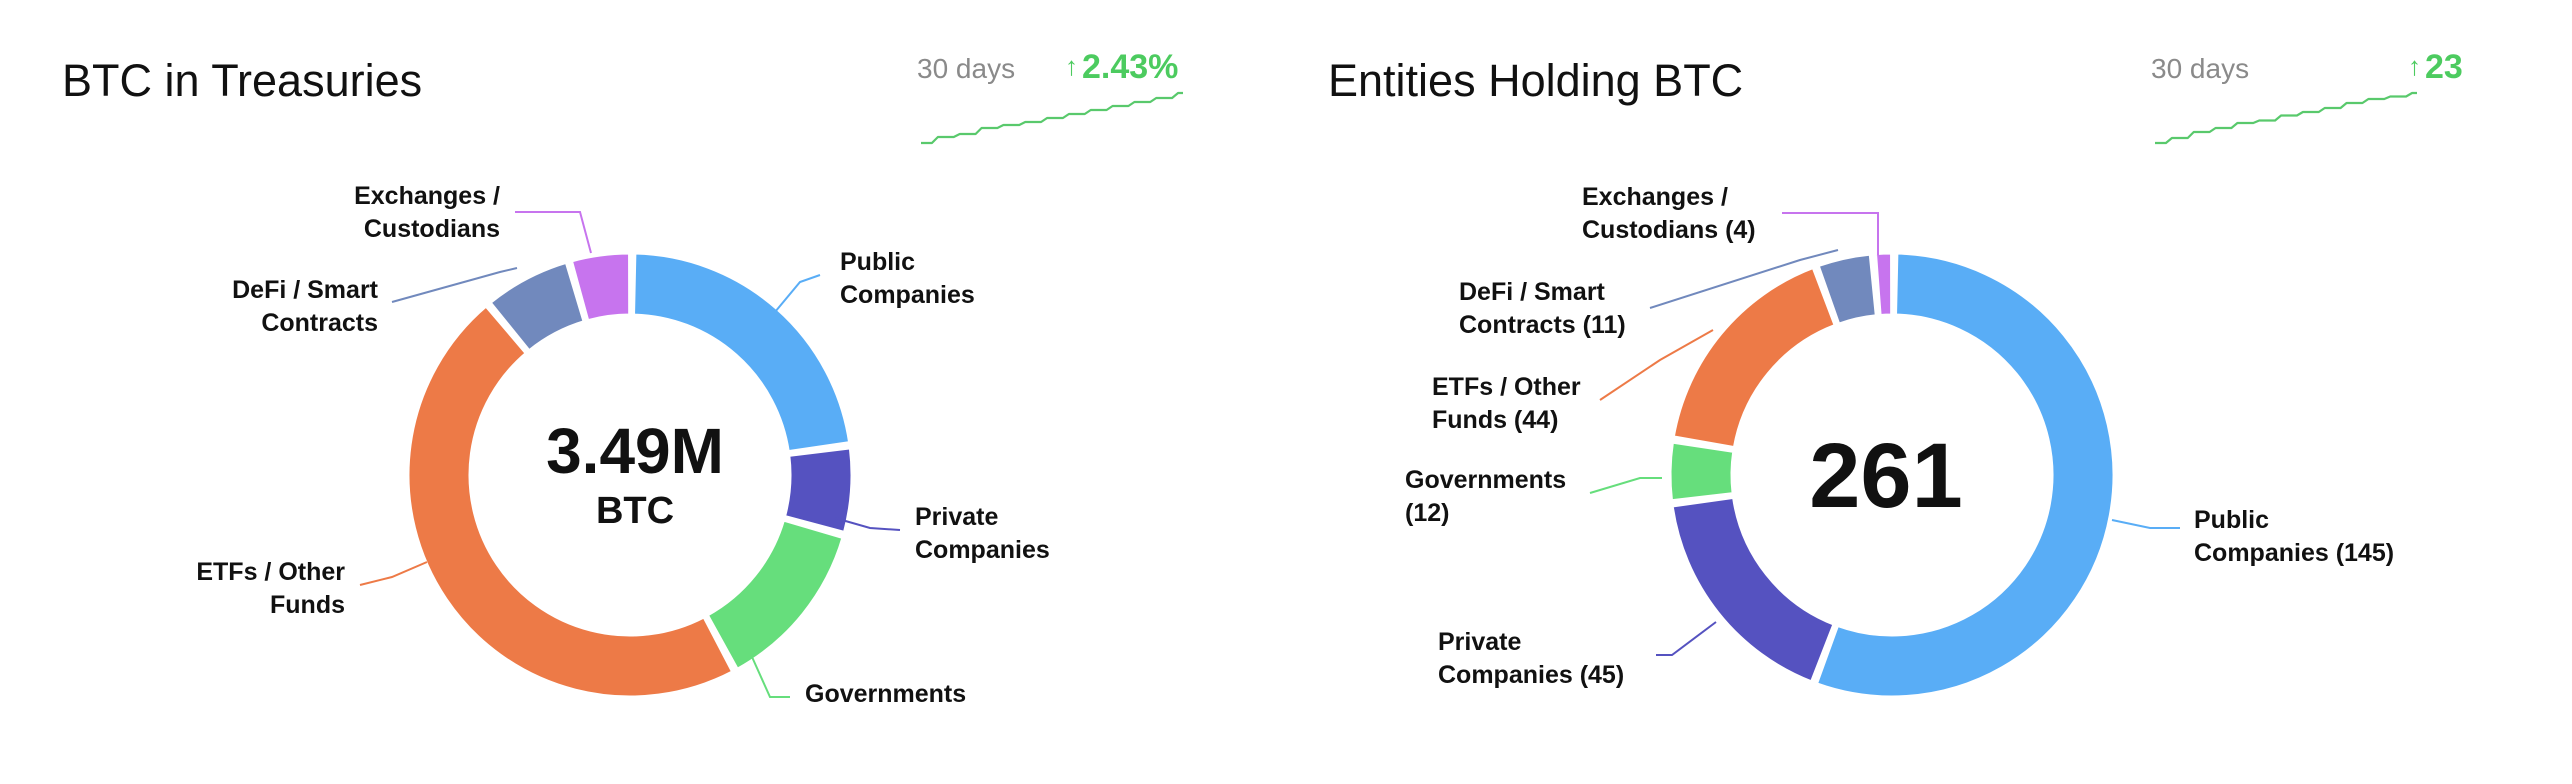 The image size is (2572, 784). I want to click on trend-change: ↑ 23, so click(2435, 67).